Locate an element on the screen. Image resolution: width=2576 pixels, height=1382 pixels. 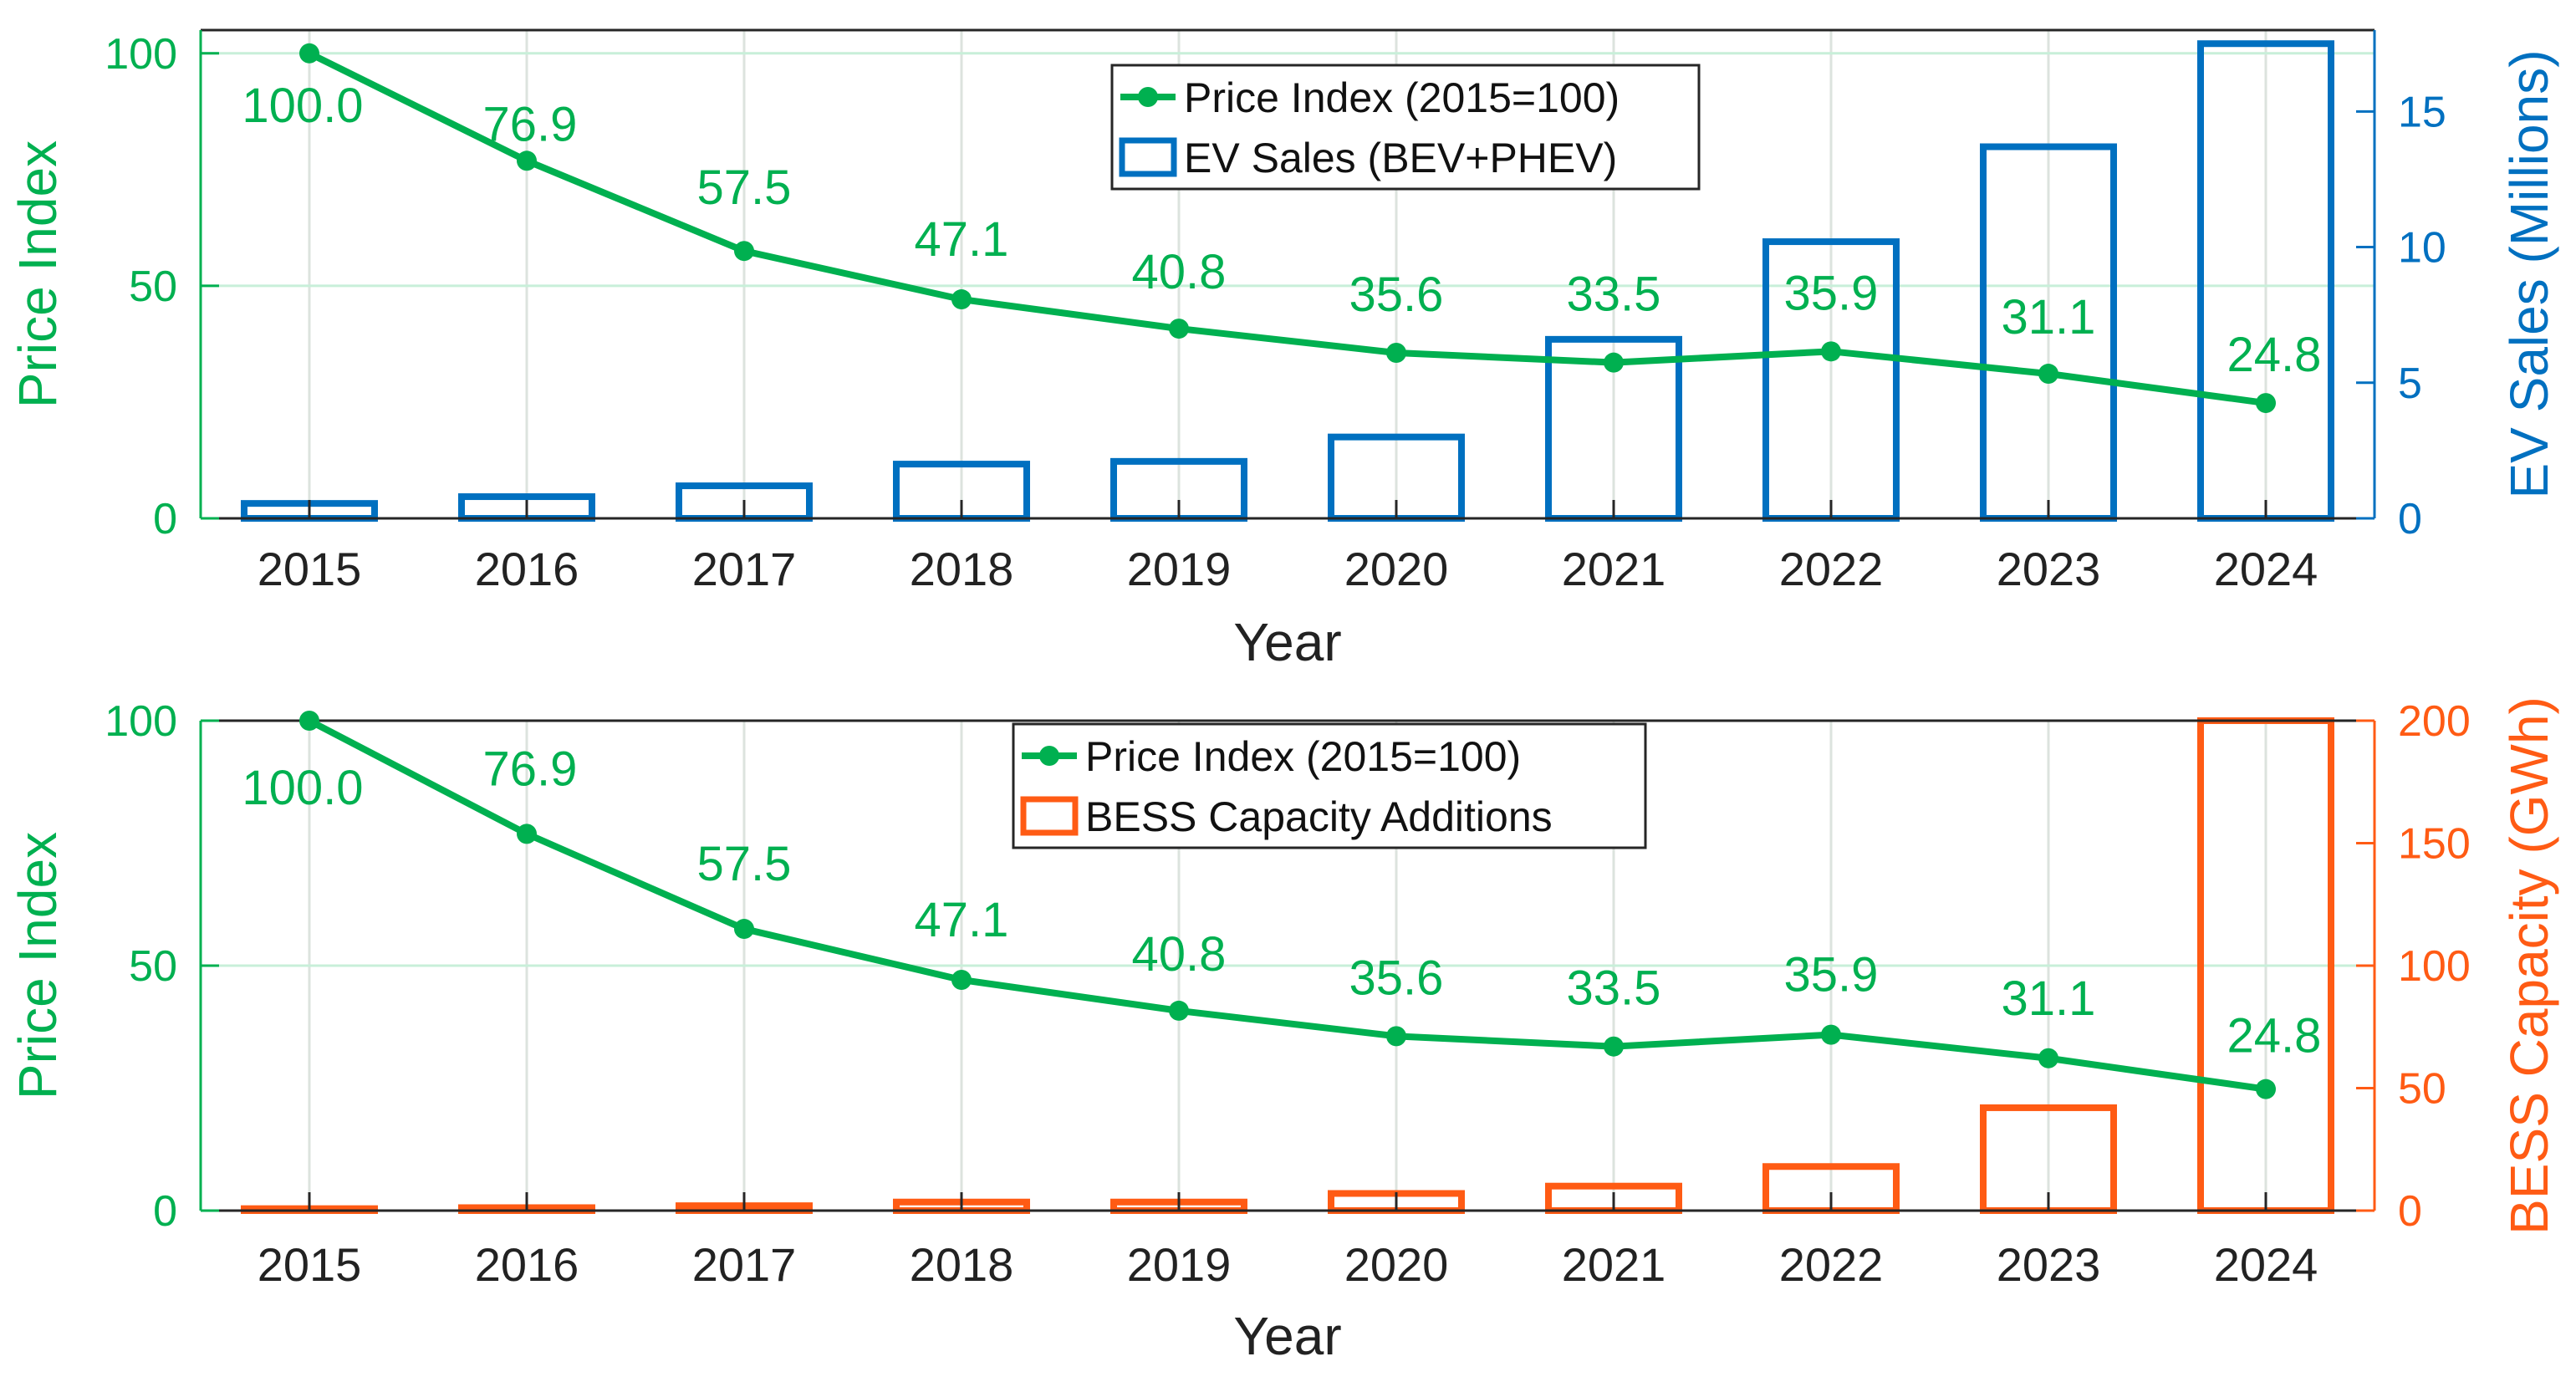
y-tick-label-right: 5 is located at coordinates (2410, 384).